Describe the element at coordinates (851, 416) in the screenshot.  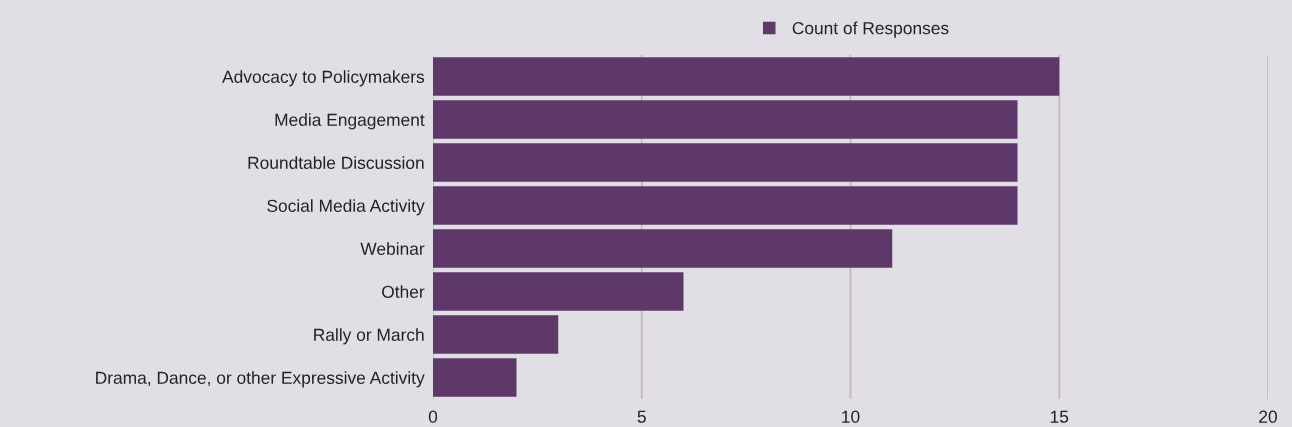
I see `x-tick-label: 10` at that location.